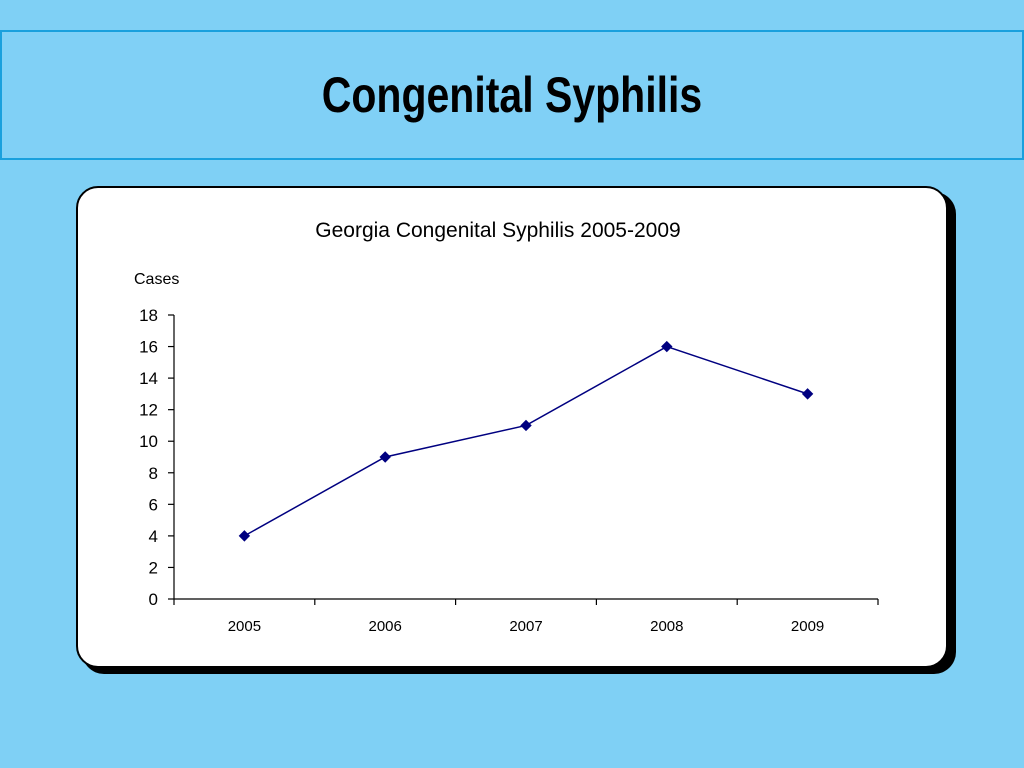  What do you see at coordinates (153, 504) in the screenshot?
I see `y-tick-label: 6` at bounding box center [153, 504].